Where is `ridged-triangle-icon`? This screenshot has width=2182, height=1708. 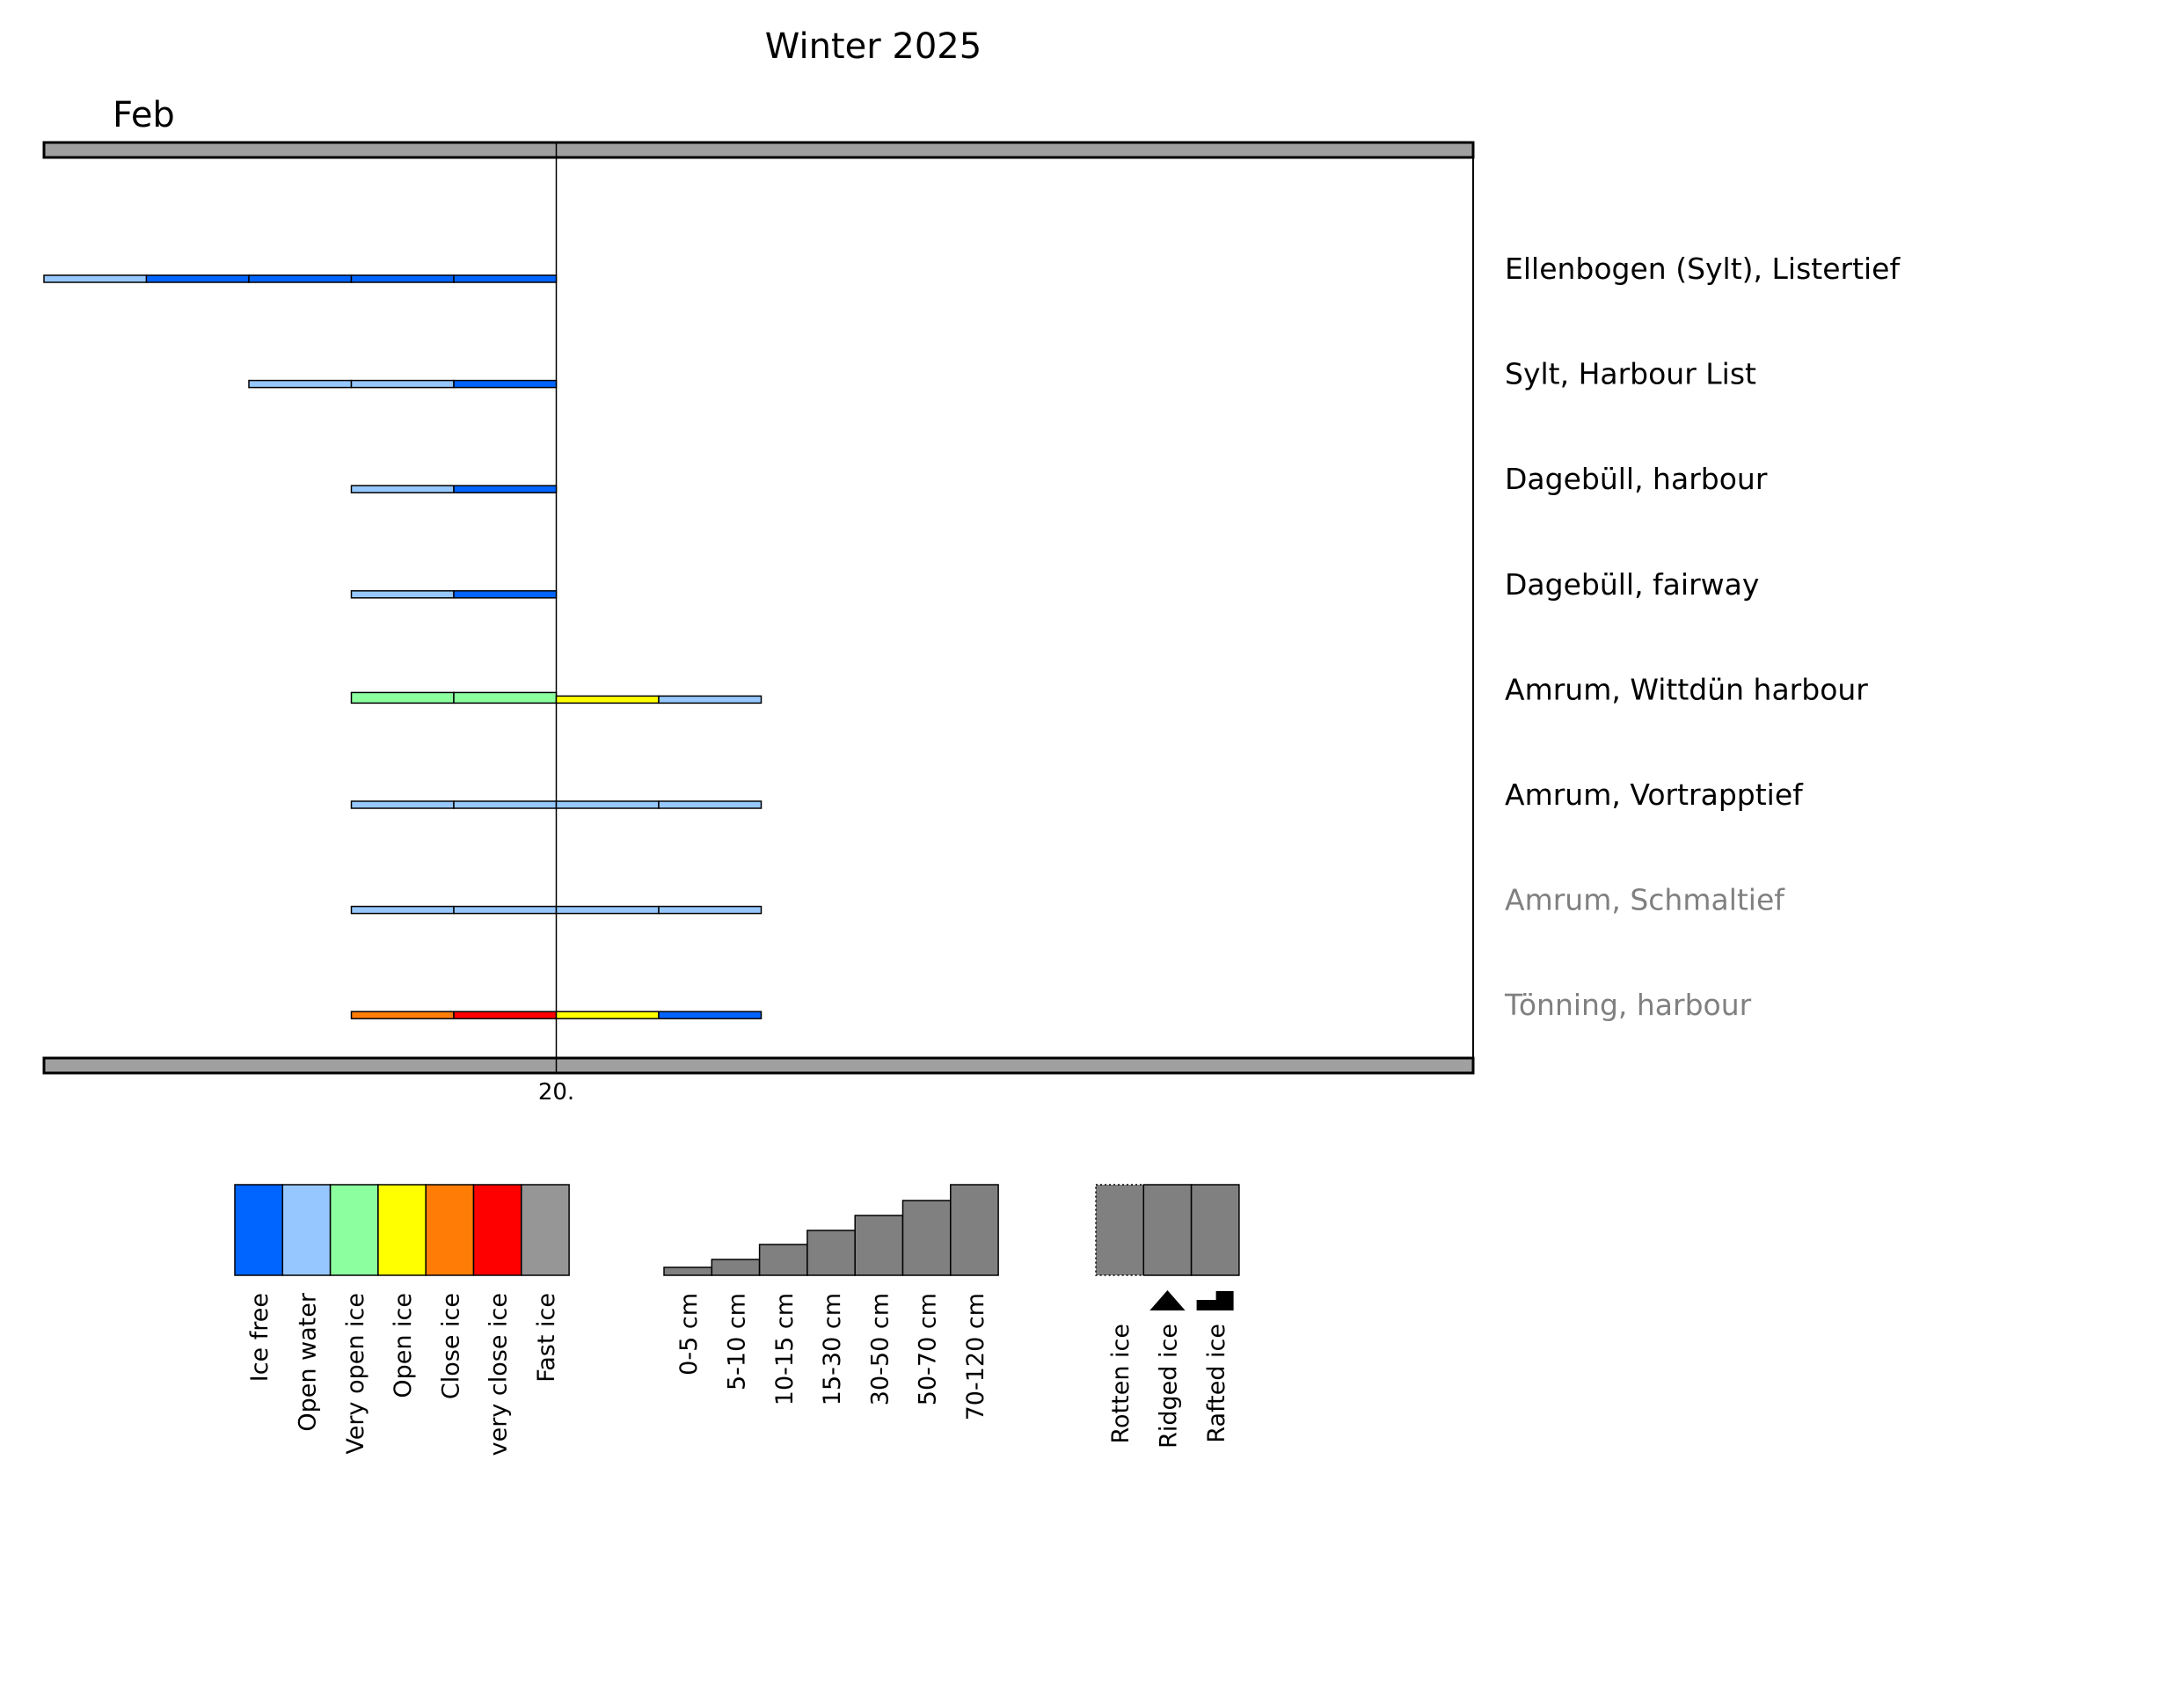 ridged-triangle-icon is located at coordinates (1167, 1300).